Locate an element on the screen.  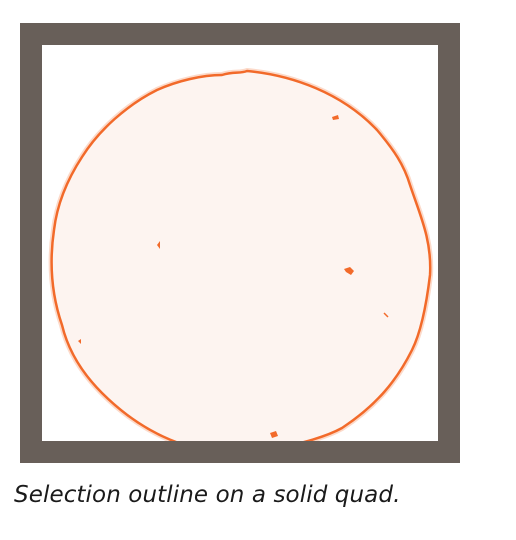
figure-caption: Selection outline on a solid quad. is located at coordinates (207, 495).